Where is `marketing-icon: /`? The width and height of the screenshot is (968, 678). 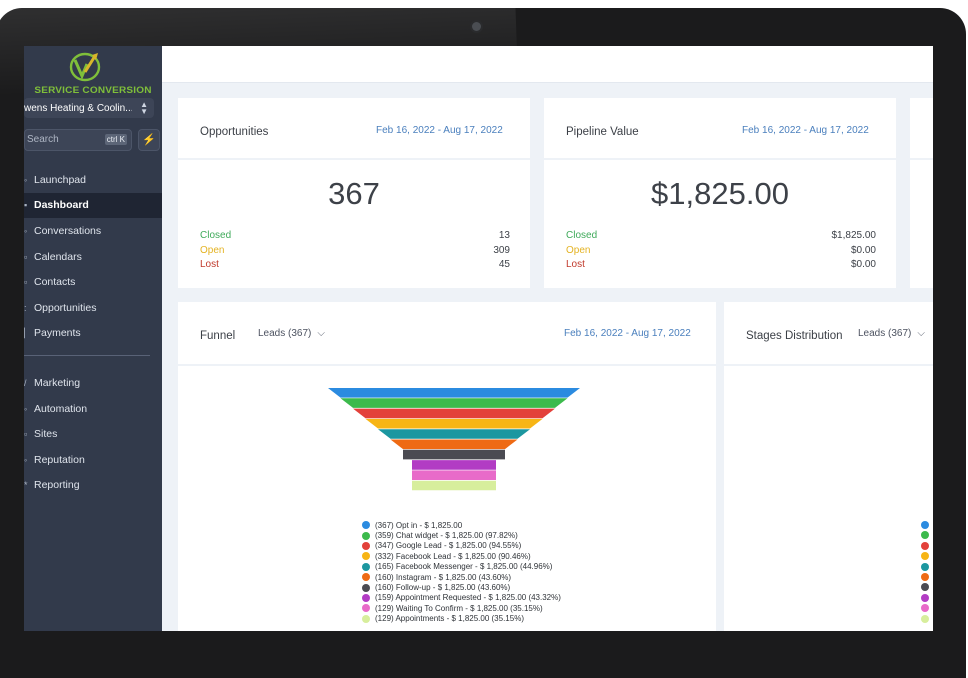 marketing-icon: / is located at coordinates (25, 382).